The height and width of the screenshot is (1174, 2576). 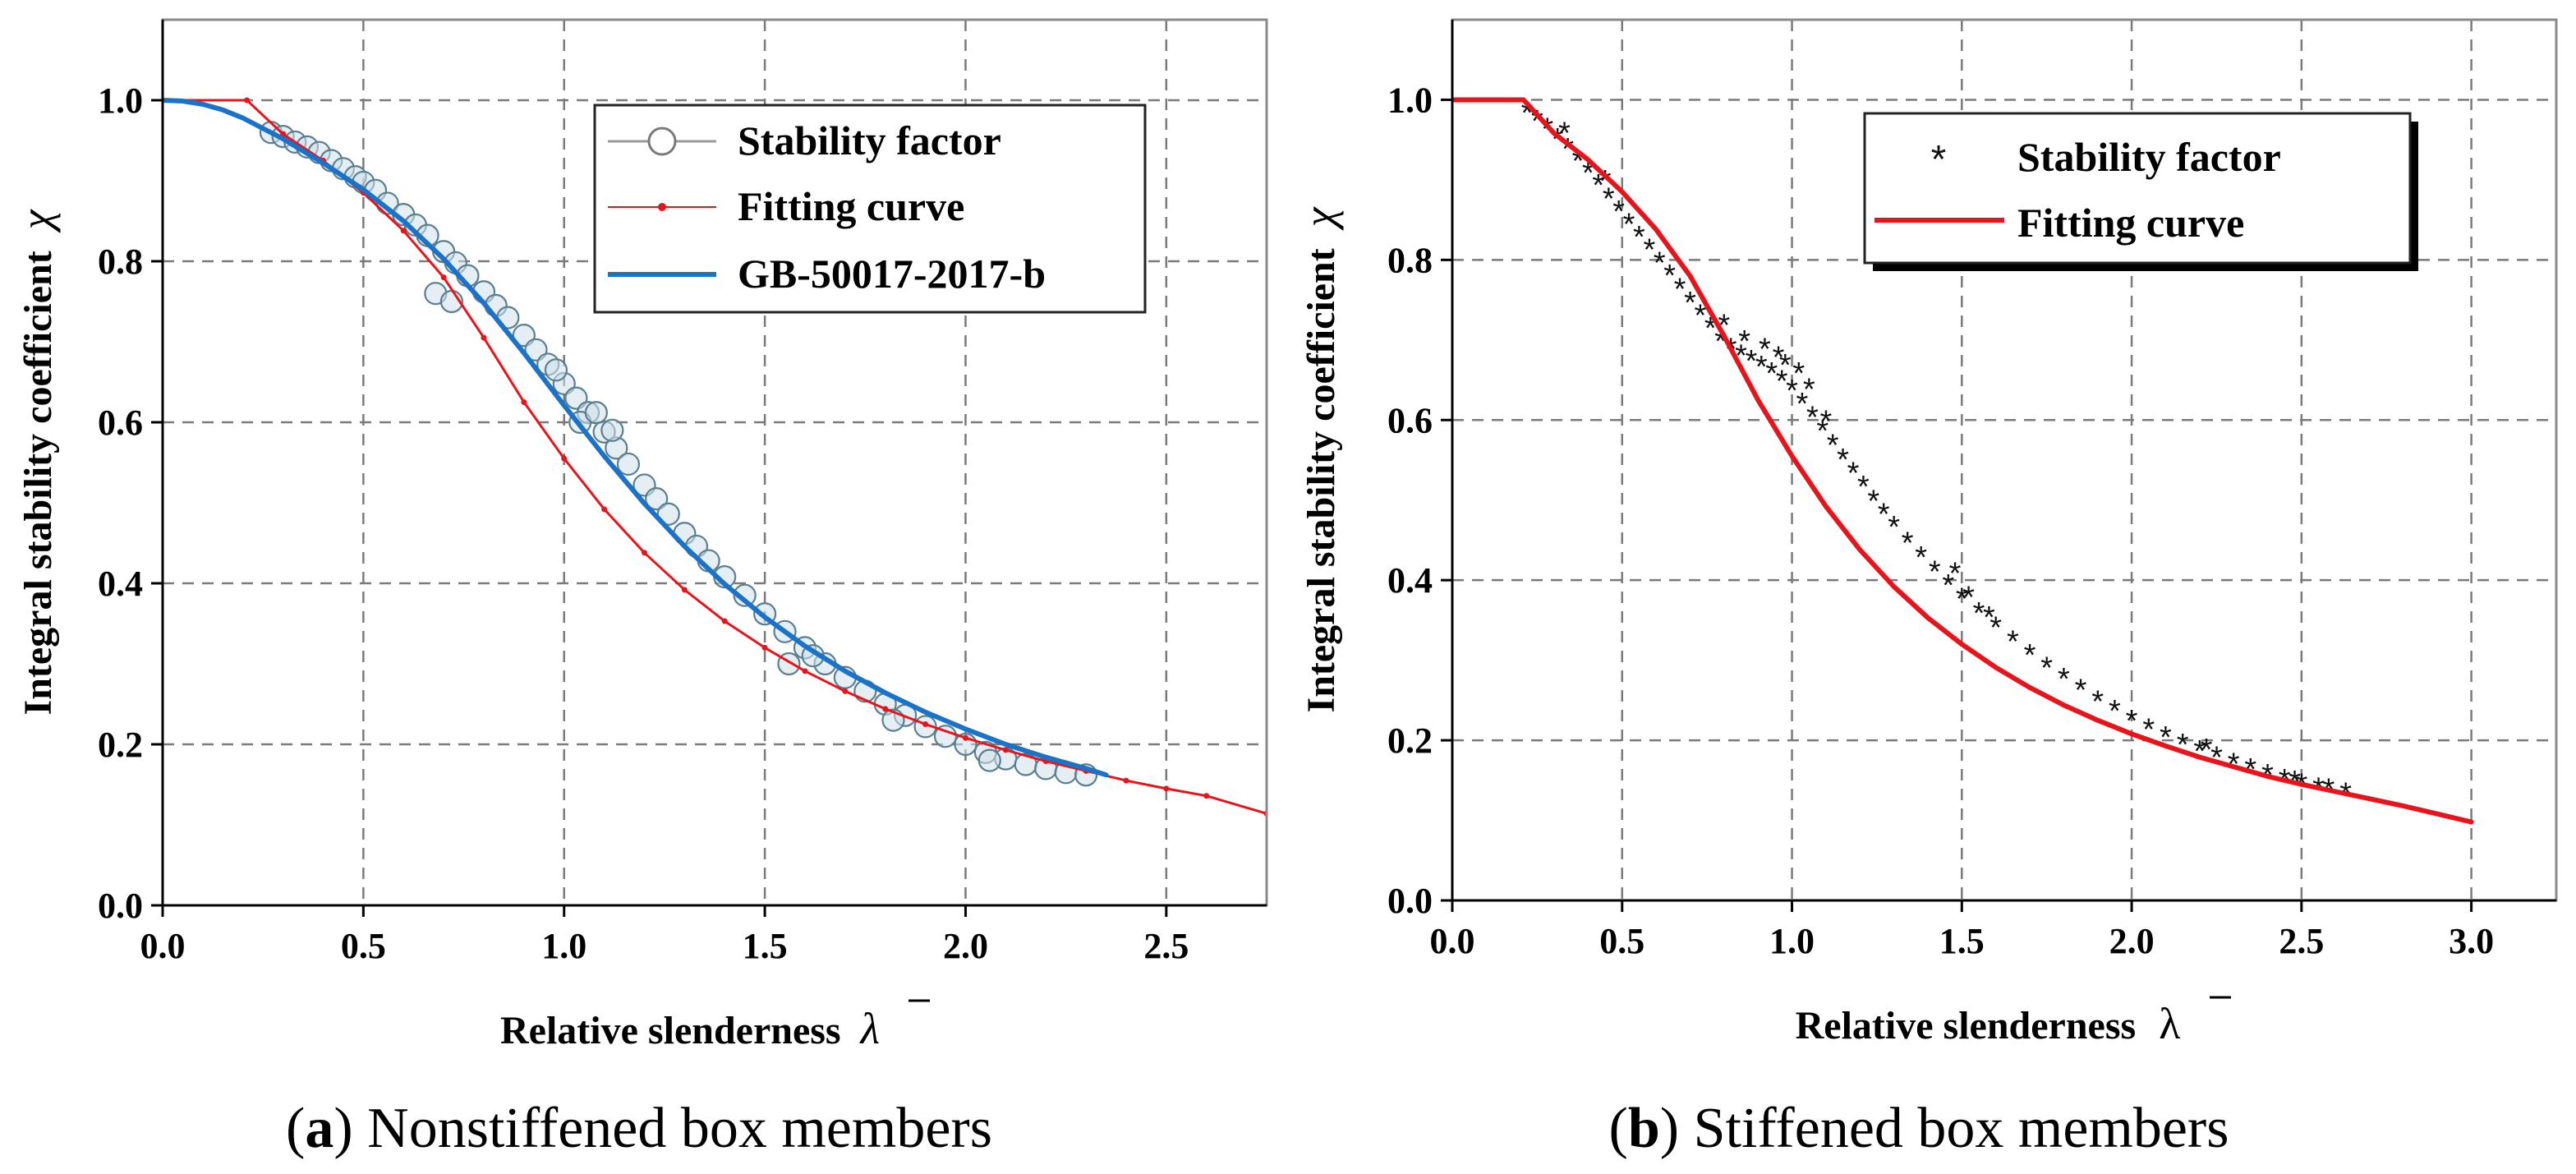 What do you see at coordinates (163, 946) in the screenshot?
I see `chart-a-xtick-label: 0.0` at bounding box center [163, 946].